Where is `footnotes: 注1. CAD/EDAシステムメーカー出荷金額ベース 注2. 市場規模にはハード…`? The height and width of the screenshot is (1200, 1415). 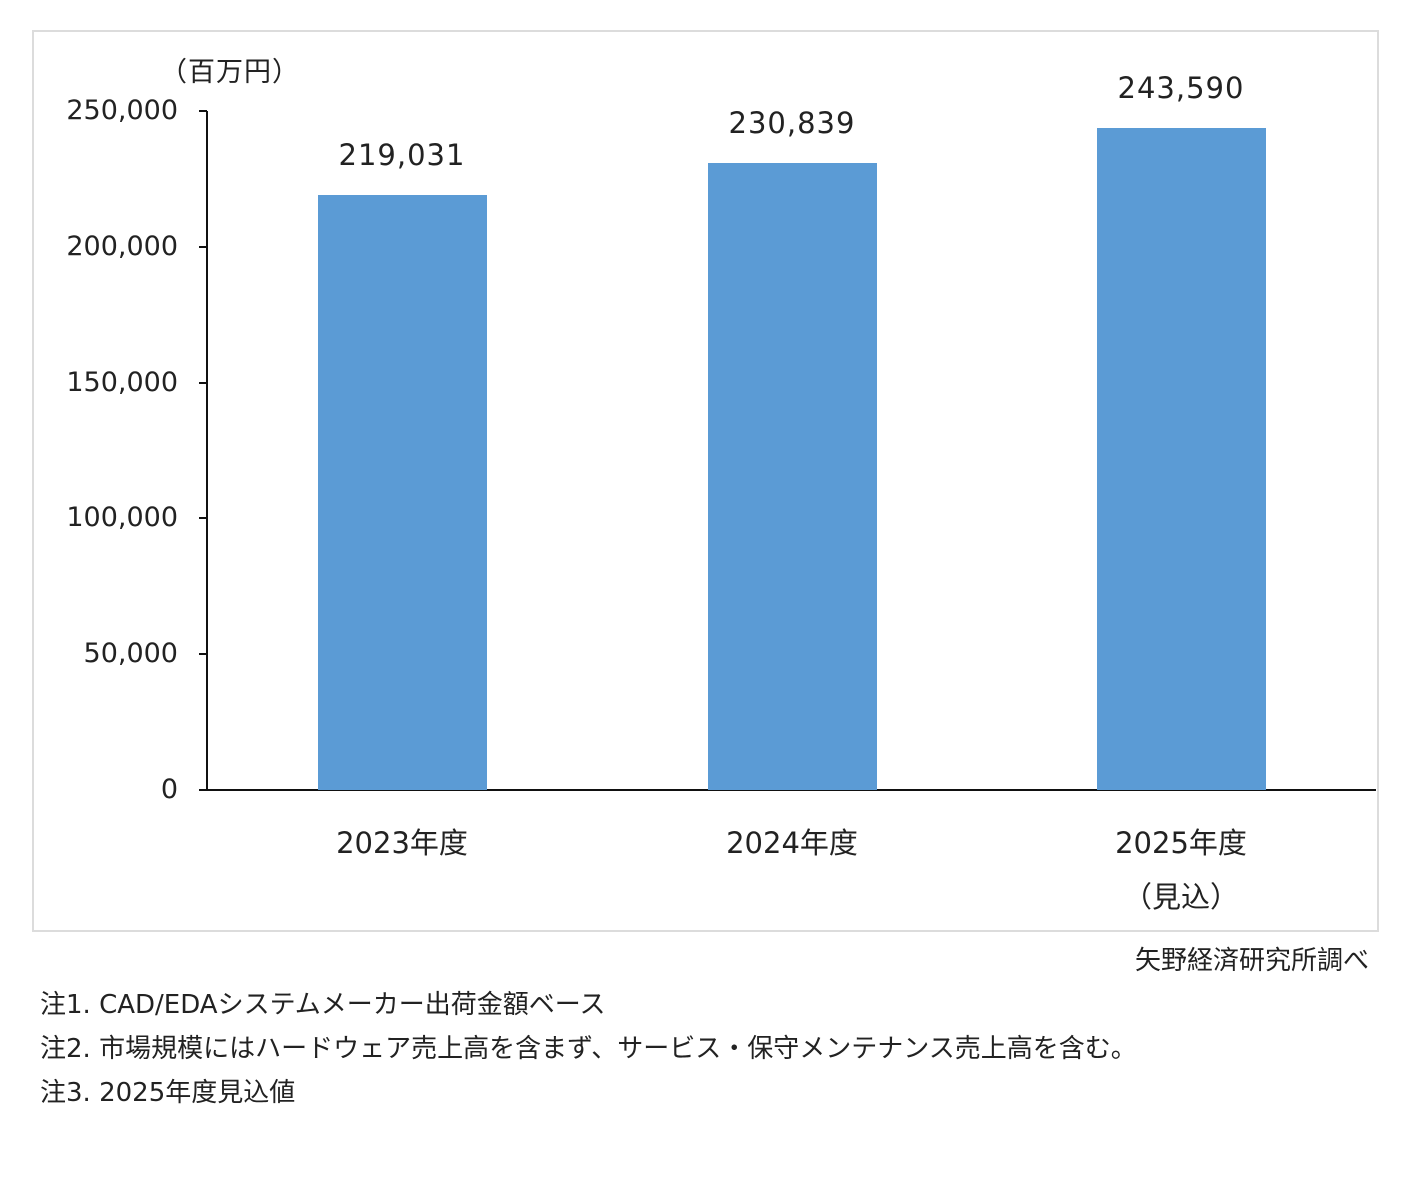 footnotes: 注1. CAD/EDAシステムメーカー出荷金額ベース 注2. 市場規模にはハード… is located at coordinates (588, 1049).